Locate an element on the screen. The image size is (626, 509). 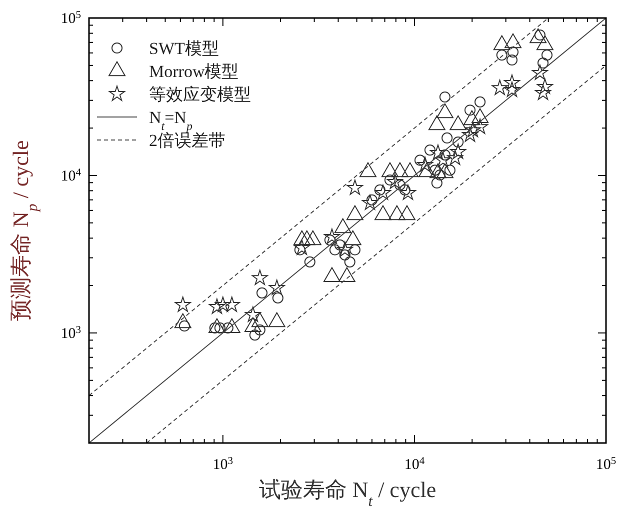
x-tick-label: 10$^{4}$ is located at coordinates (415, 464).